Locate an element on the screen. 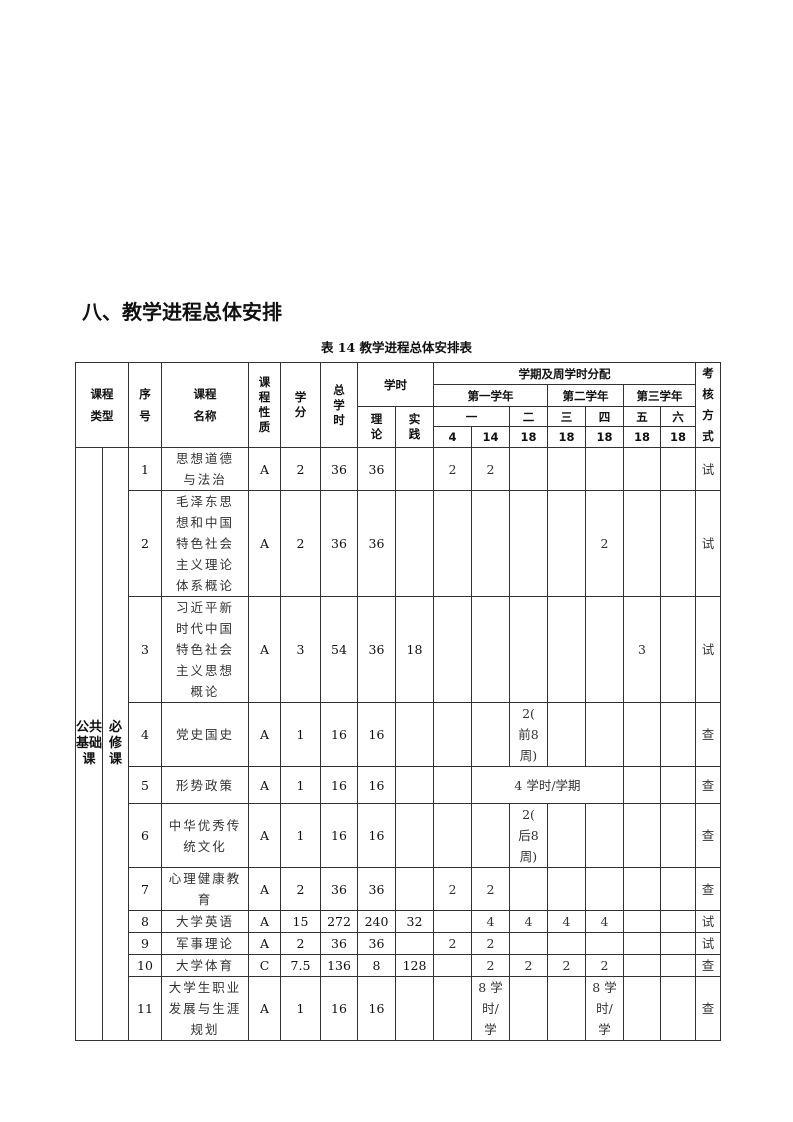 The height and width of the screenshot is (1122, 793). total-hours-cell: 54 is located at coordinates (339, 649).